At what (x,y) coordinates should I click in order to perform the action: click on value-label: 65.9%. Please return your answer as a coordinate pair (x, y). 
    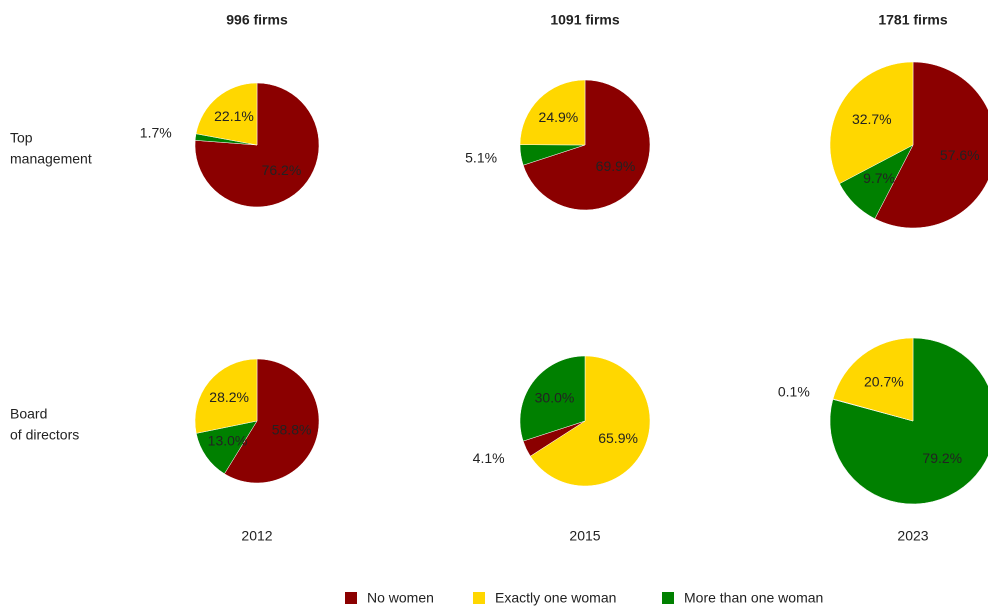
    Looking at the image, I should click on (618, 438).